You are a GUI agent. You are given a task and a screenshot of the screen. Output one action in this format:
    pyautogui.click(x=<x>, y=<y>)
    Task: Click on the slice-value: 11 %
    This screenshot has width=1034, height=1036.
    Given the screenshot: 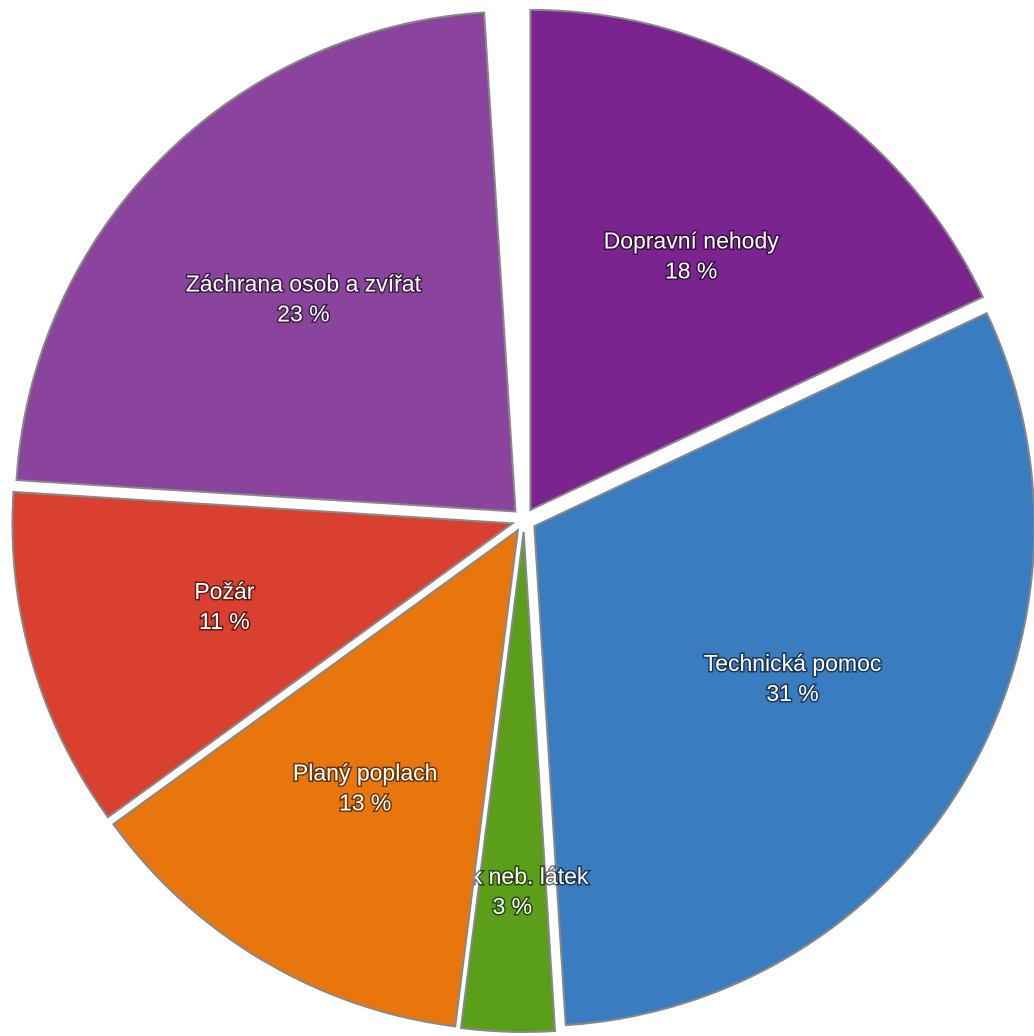 What is the action you would take?
    pyautogui.click(x=224, y=621)
    